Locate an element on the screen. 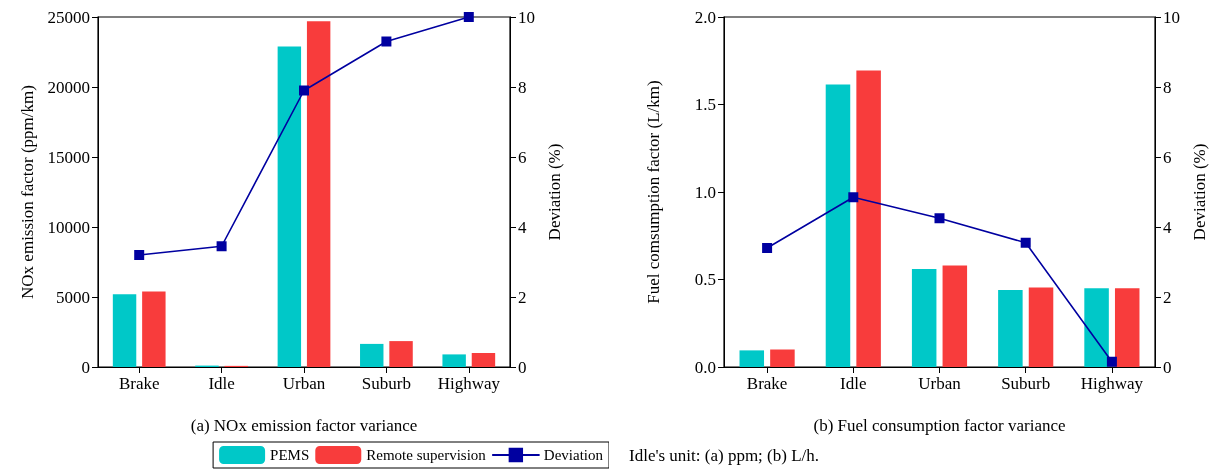  legend-label: PEMS is located at coordinates (290, 455).